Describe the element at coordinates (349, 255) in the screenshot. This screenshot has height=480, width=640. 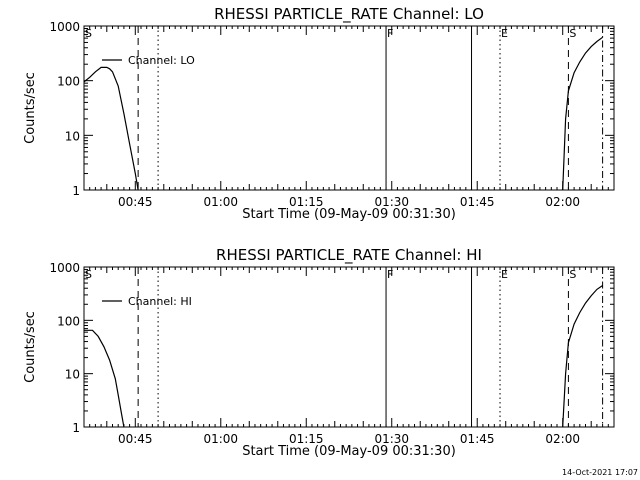
I see `chart-title: RHESSI PARTICLE_RATE Channel: HI` at that location.